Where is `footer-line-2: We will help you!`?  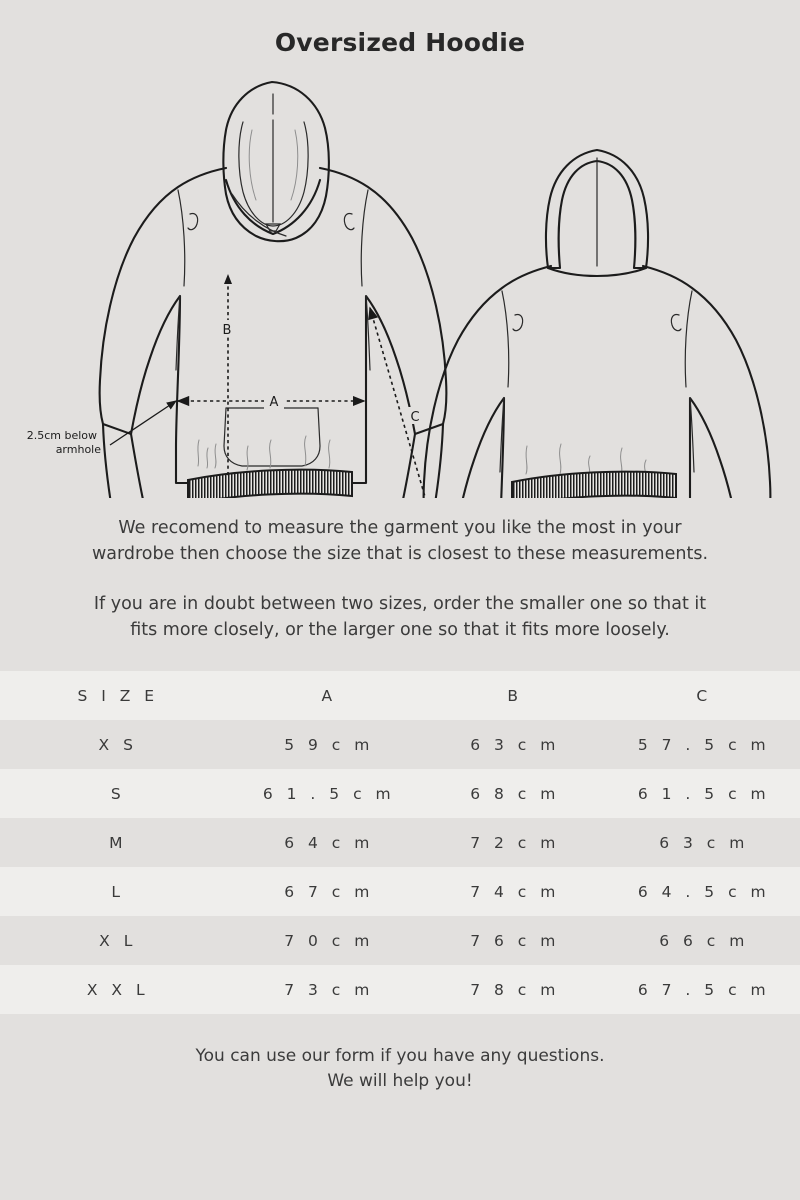 footer-line-2: We will help you! is located at coordinates (400, 1081).